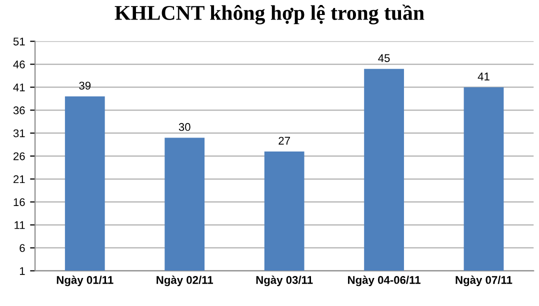  Describe the element at coordinates (284, 140) in the screenshot. I see `data-label: 27` at that location.